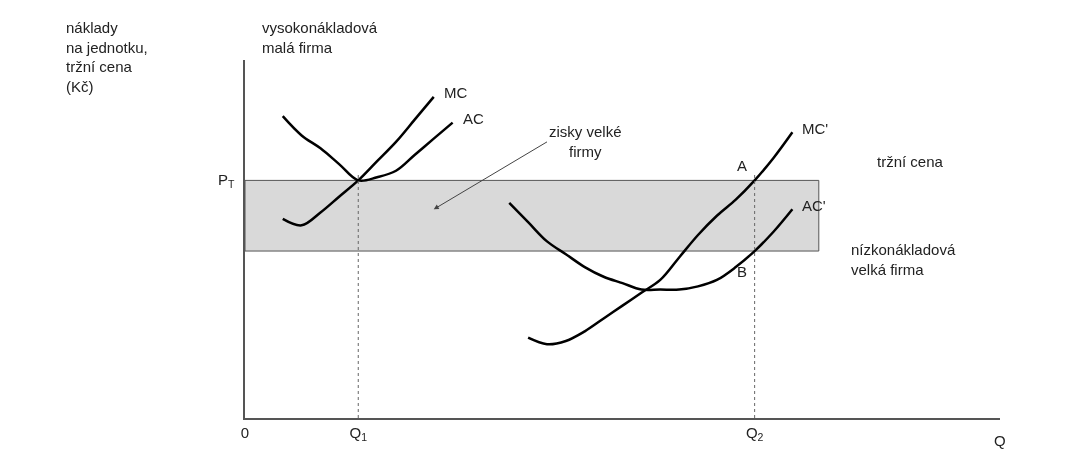 The width and height of the screenshot is (1083, 470). What do you see at coordinates (742, 271) in the screenshot?
I see `annotation: B` at bounding box center [742, 271].